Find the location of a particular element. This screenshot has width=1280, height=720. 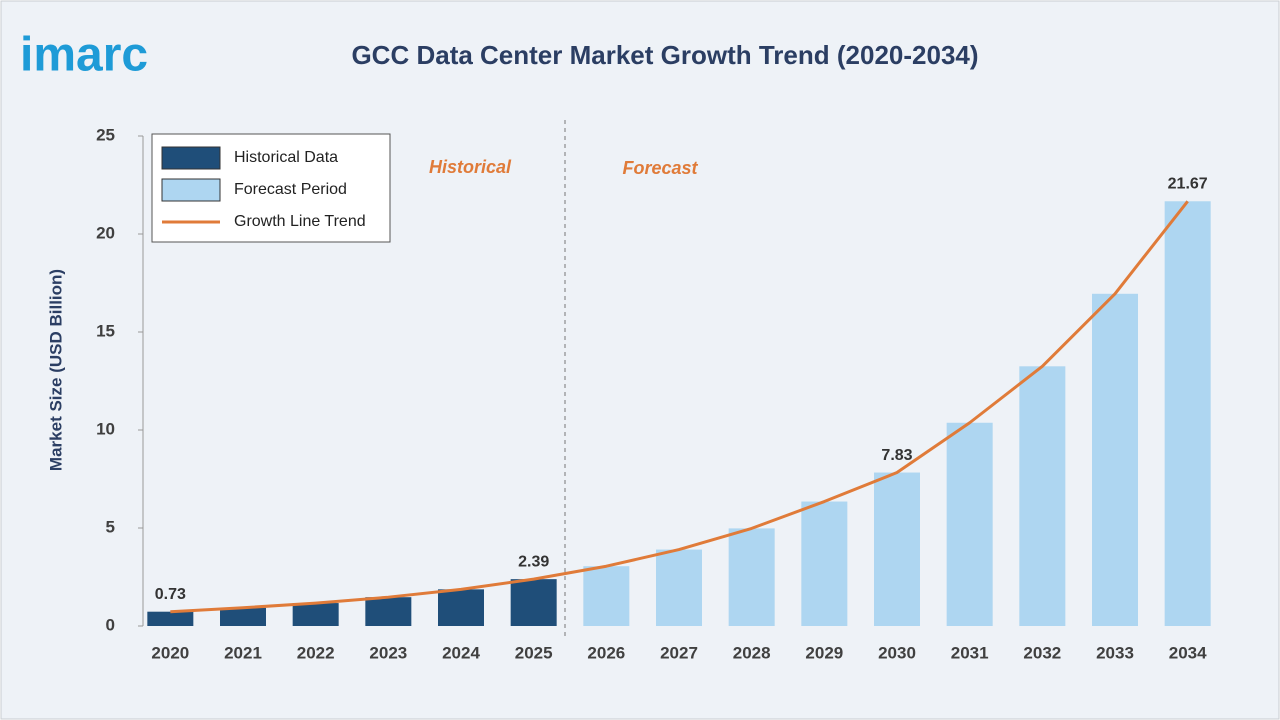

x-tick-label: 2028 is located at coordinates (752, 652).